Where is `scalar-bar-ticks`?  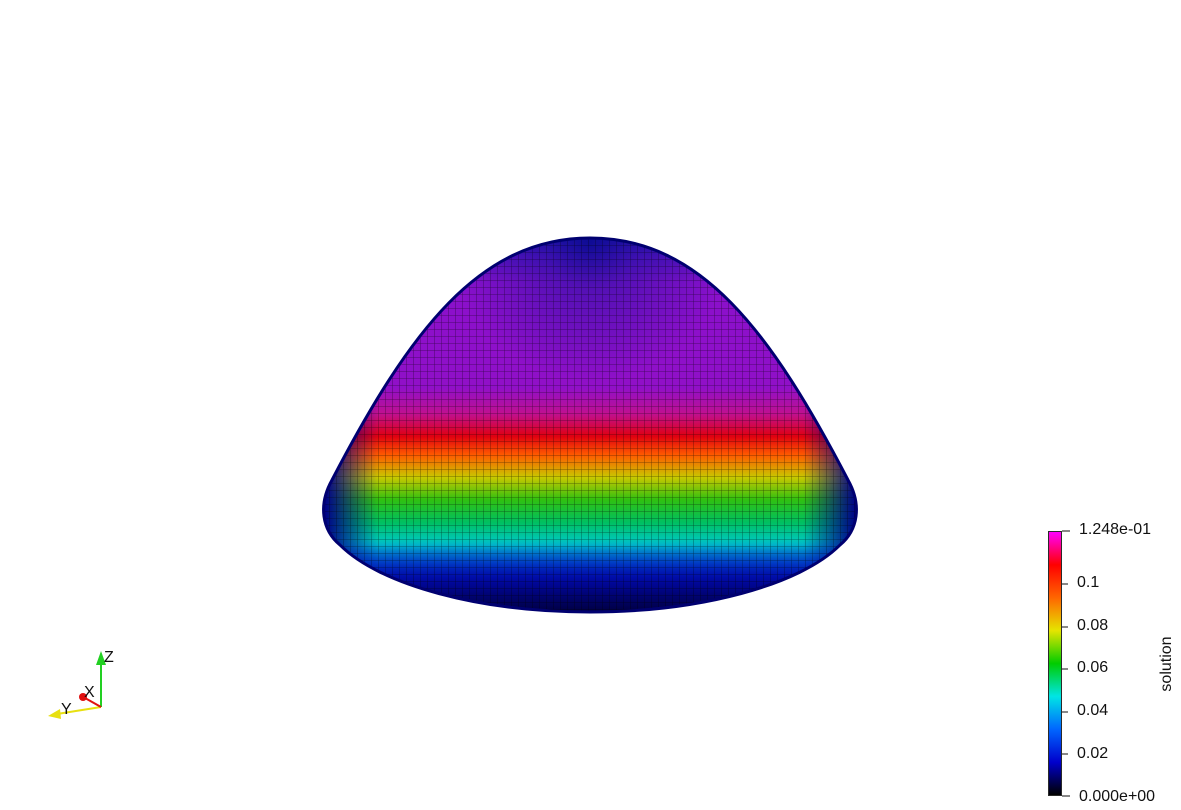
scalar-bar-ticks is located at coordinates (1066, 663).